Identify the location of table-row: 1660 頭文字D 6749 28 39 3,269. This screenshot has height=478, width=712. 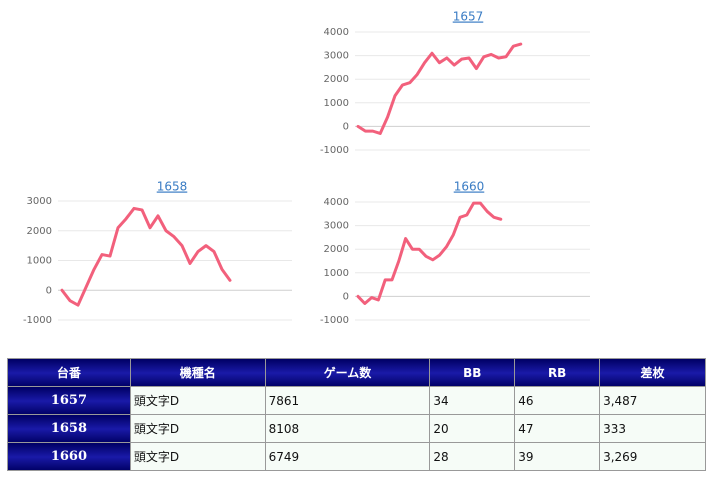
(356, 456).